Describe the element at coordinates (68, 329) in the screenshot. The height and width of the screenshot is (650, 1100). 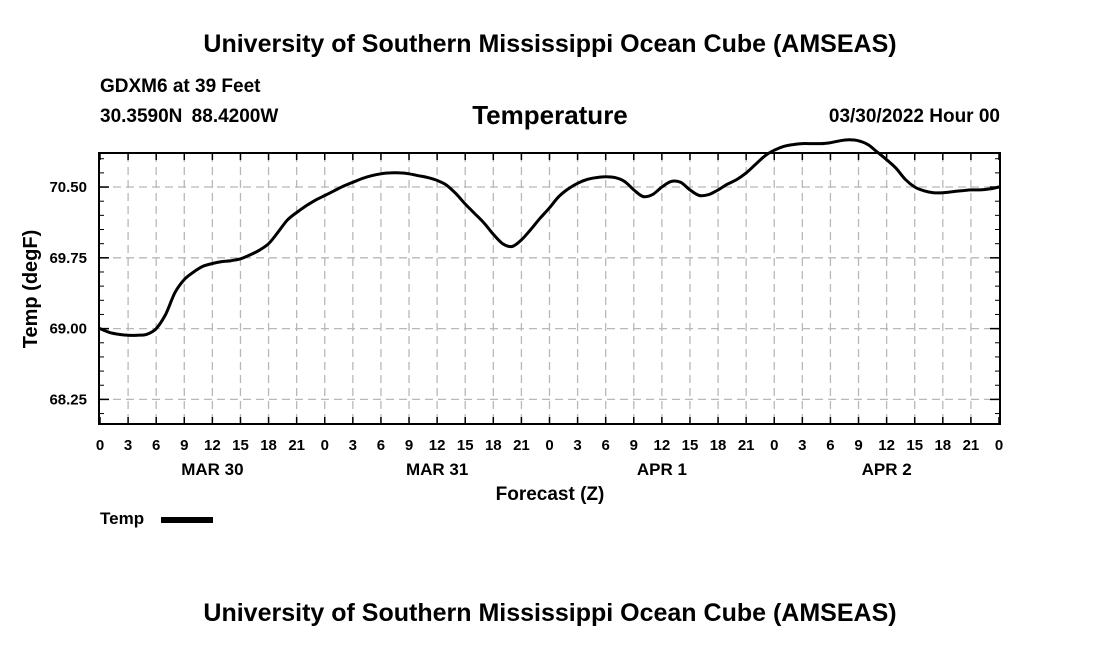
I see `y-tick-label: 69.00` at that location.